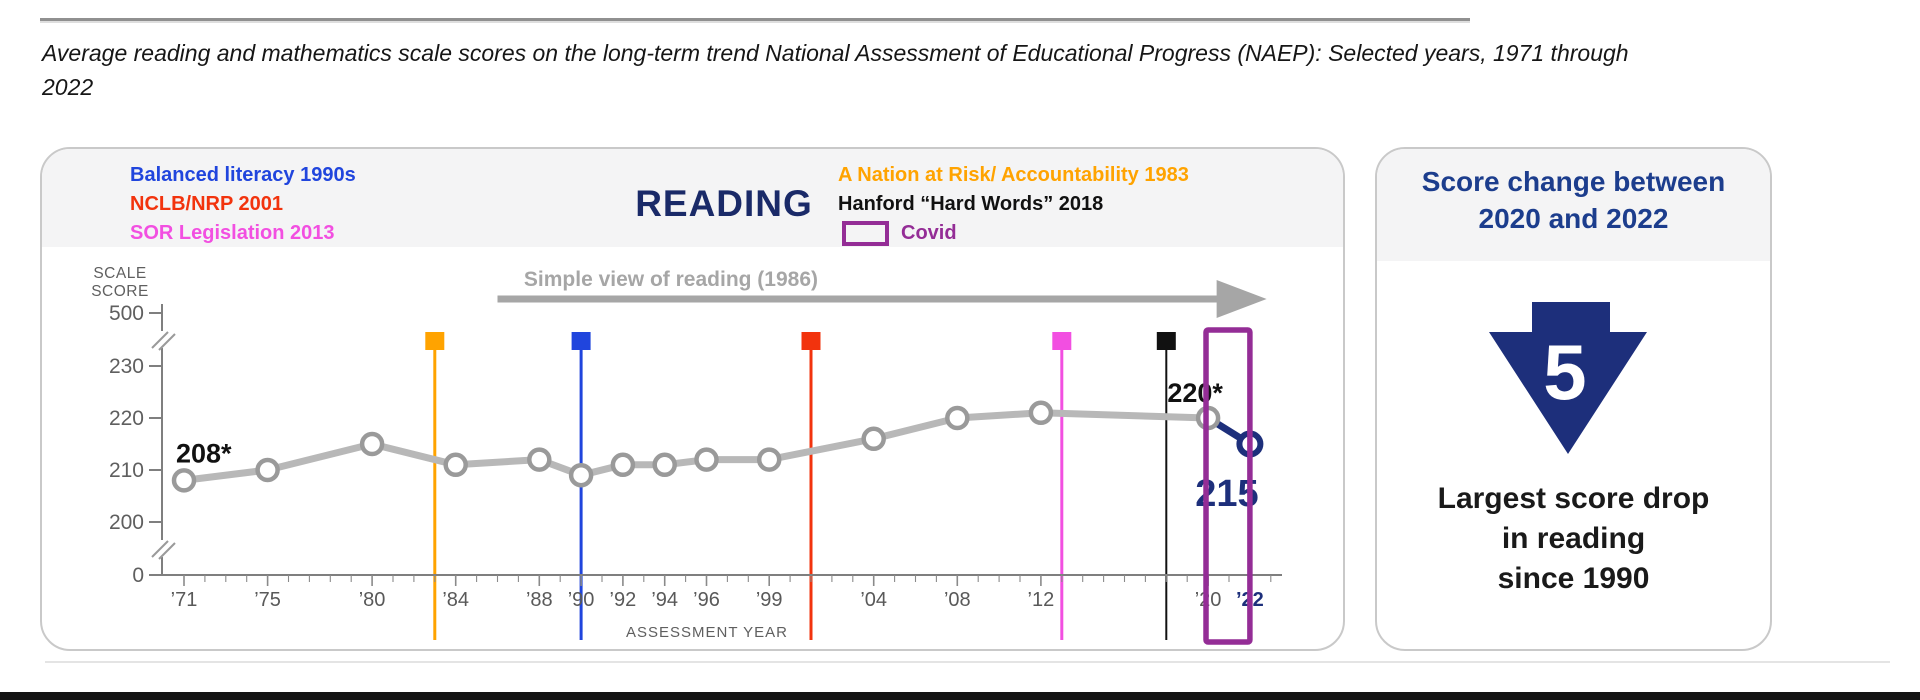 The width and height of the screenshot is (1920, 700). What do you see at coordinates (455, 600) in the screenshot?
I see `x-tick-label: ’84` at bounding box center [455, 600].